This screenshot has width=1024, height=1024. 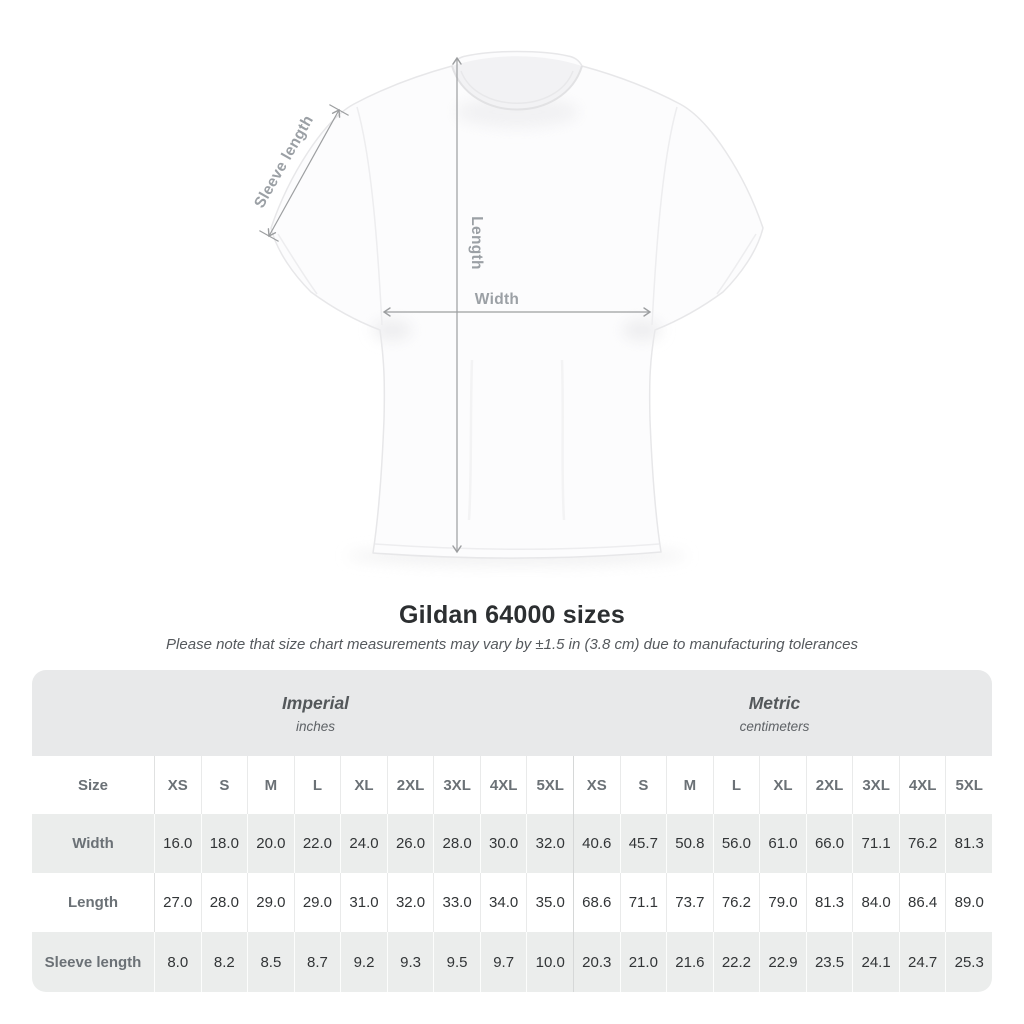 What do you see at coordinates (782, 902) in the screenshot?
I see `table-cell: 79.0` at bounding box center [782, 902].